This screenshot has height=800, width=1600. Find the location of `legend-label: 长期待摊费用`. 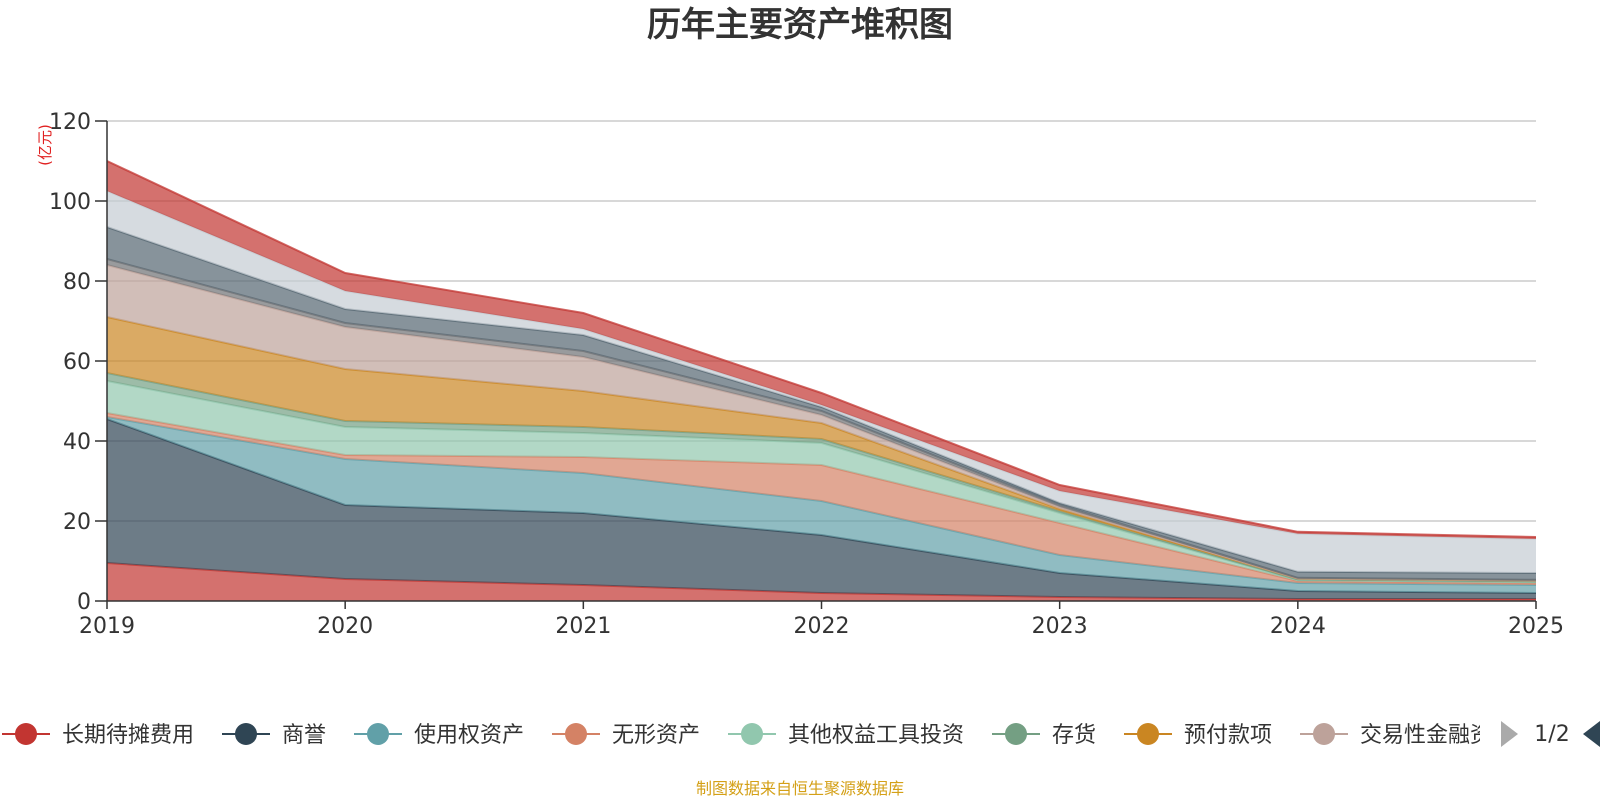

legend-label: 长期待摊费用 is located at coordinates (128, 735).